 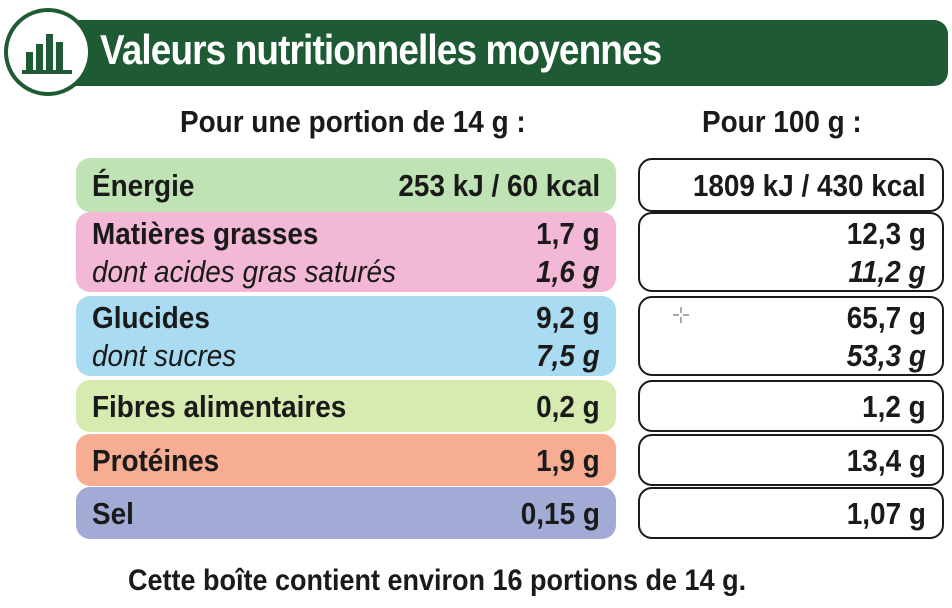 I want to click on matieres-portion: 1,7 g, so click(x=568, y=233).